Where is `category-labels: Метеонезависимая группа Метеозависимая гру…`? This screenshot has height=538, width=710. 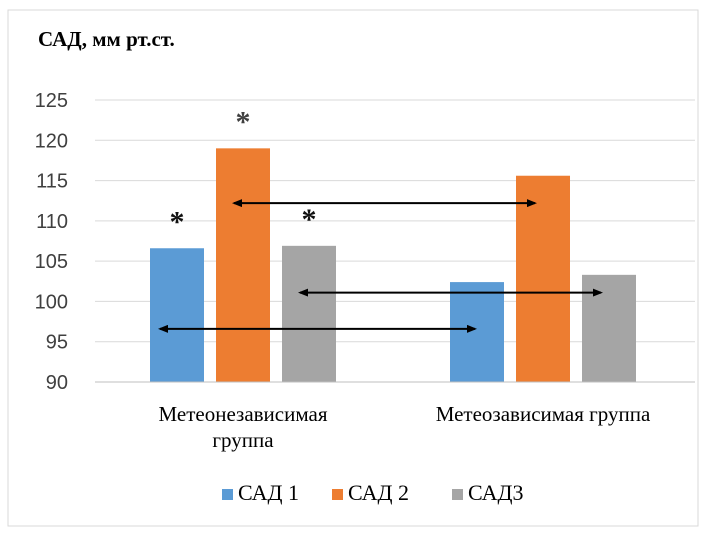
category-labels: Метеонезависимая группа Метеозависимая гру… is located at coordinates (405, 427).